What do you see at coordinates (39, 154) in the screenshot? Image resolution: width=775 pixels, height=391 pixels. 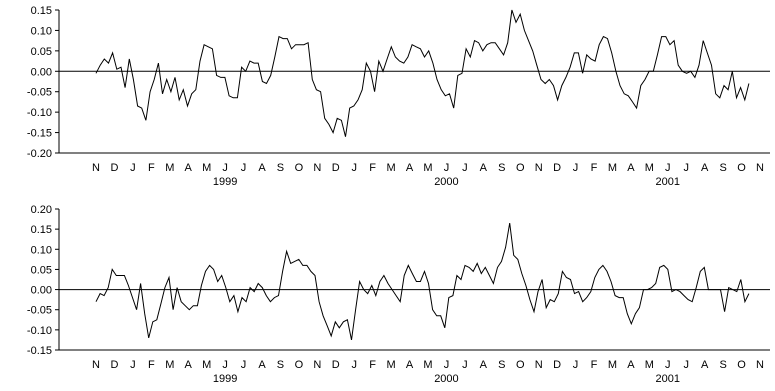 I see `y-tick-label: -0.20` at bounding box center [39, 154].